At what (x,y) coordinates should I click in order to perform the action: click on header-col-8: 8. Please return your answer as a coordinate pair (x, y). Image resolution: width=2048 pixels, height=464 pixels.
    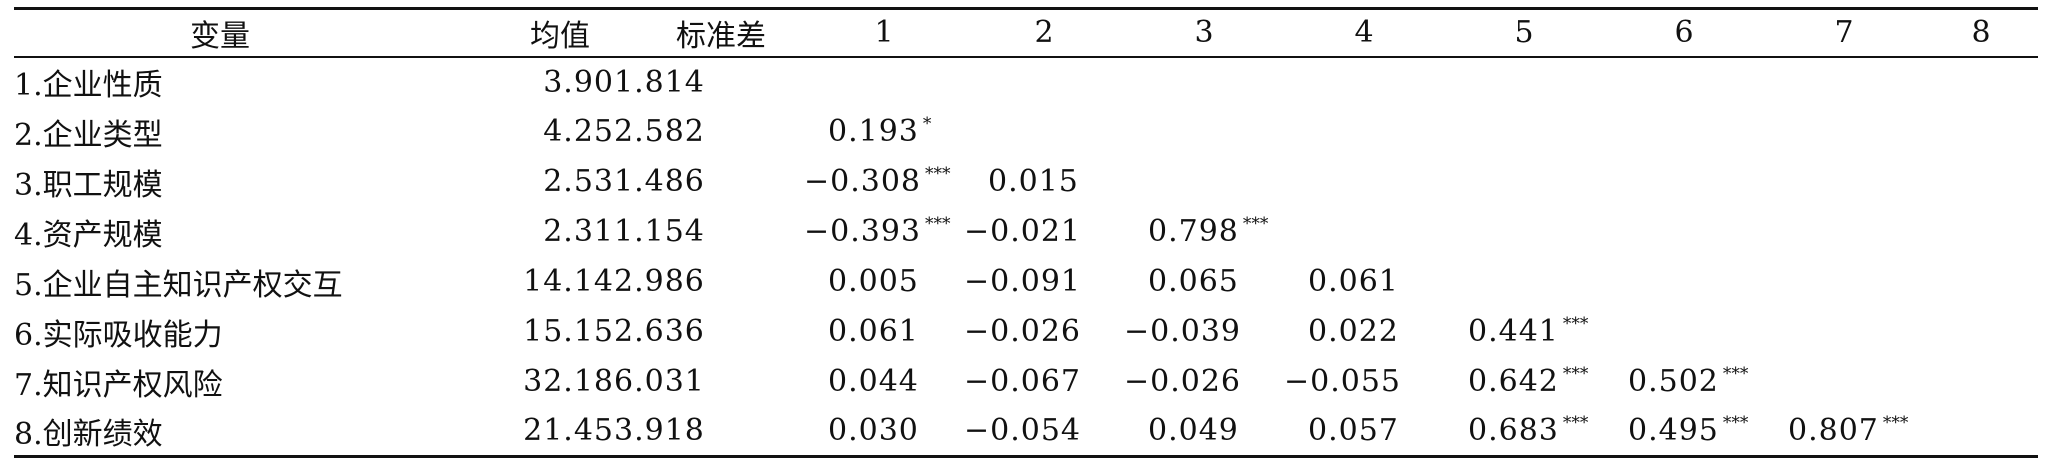
    Looking at the image, I should click on (1981, 32).